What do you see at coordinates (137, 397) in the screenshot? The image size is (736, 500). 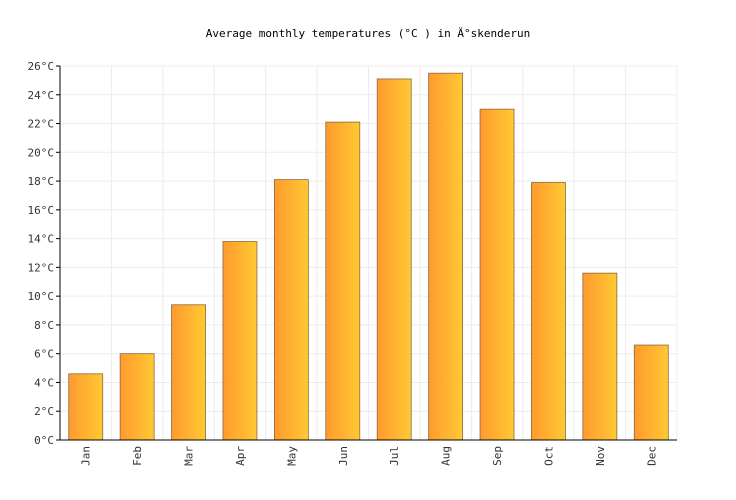 I see `bar-feb` at bounding box center [137, 397].